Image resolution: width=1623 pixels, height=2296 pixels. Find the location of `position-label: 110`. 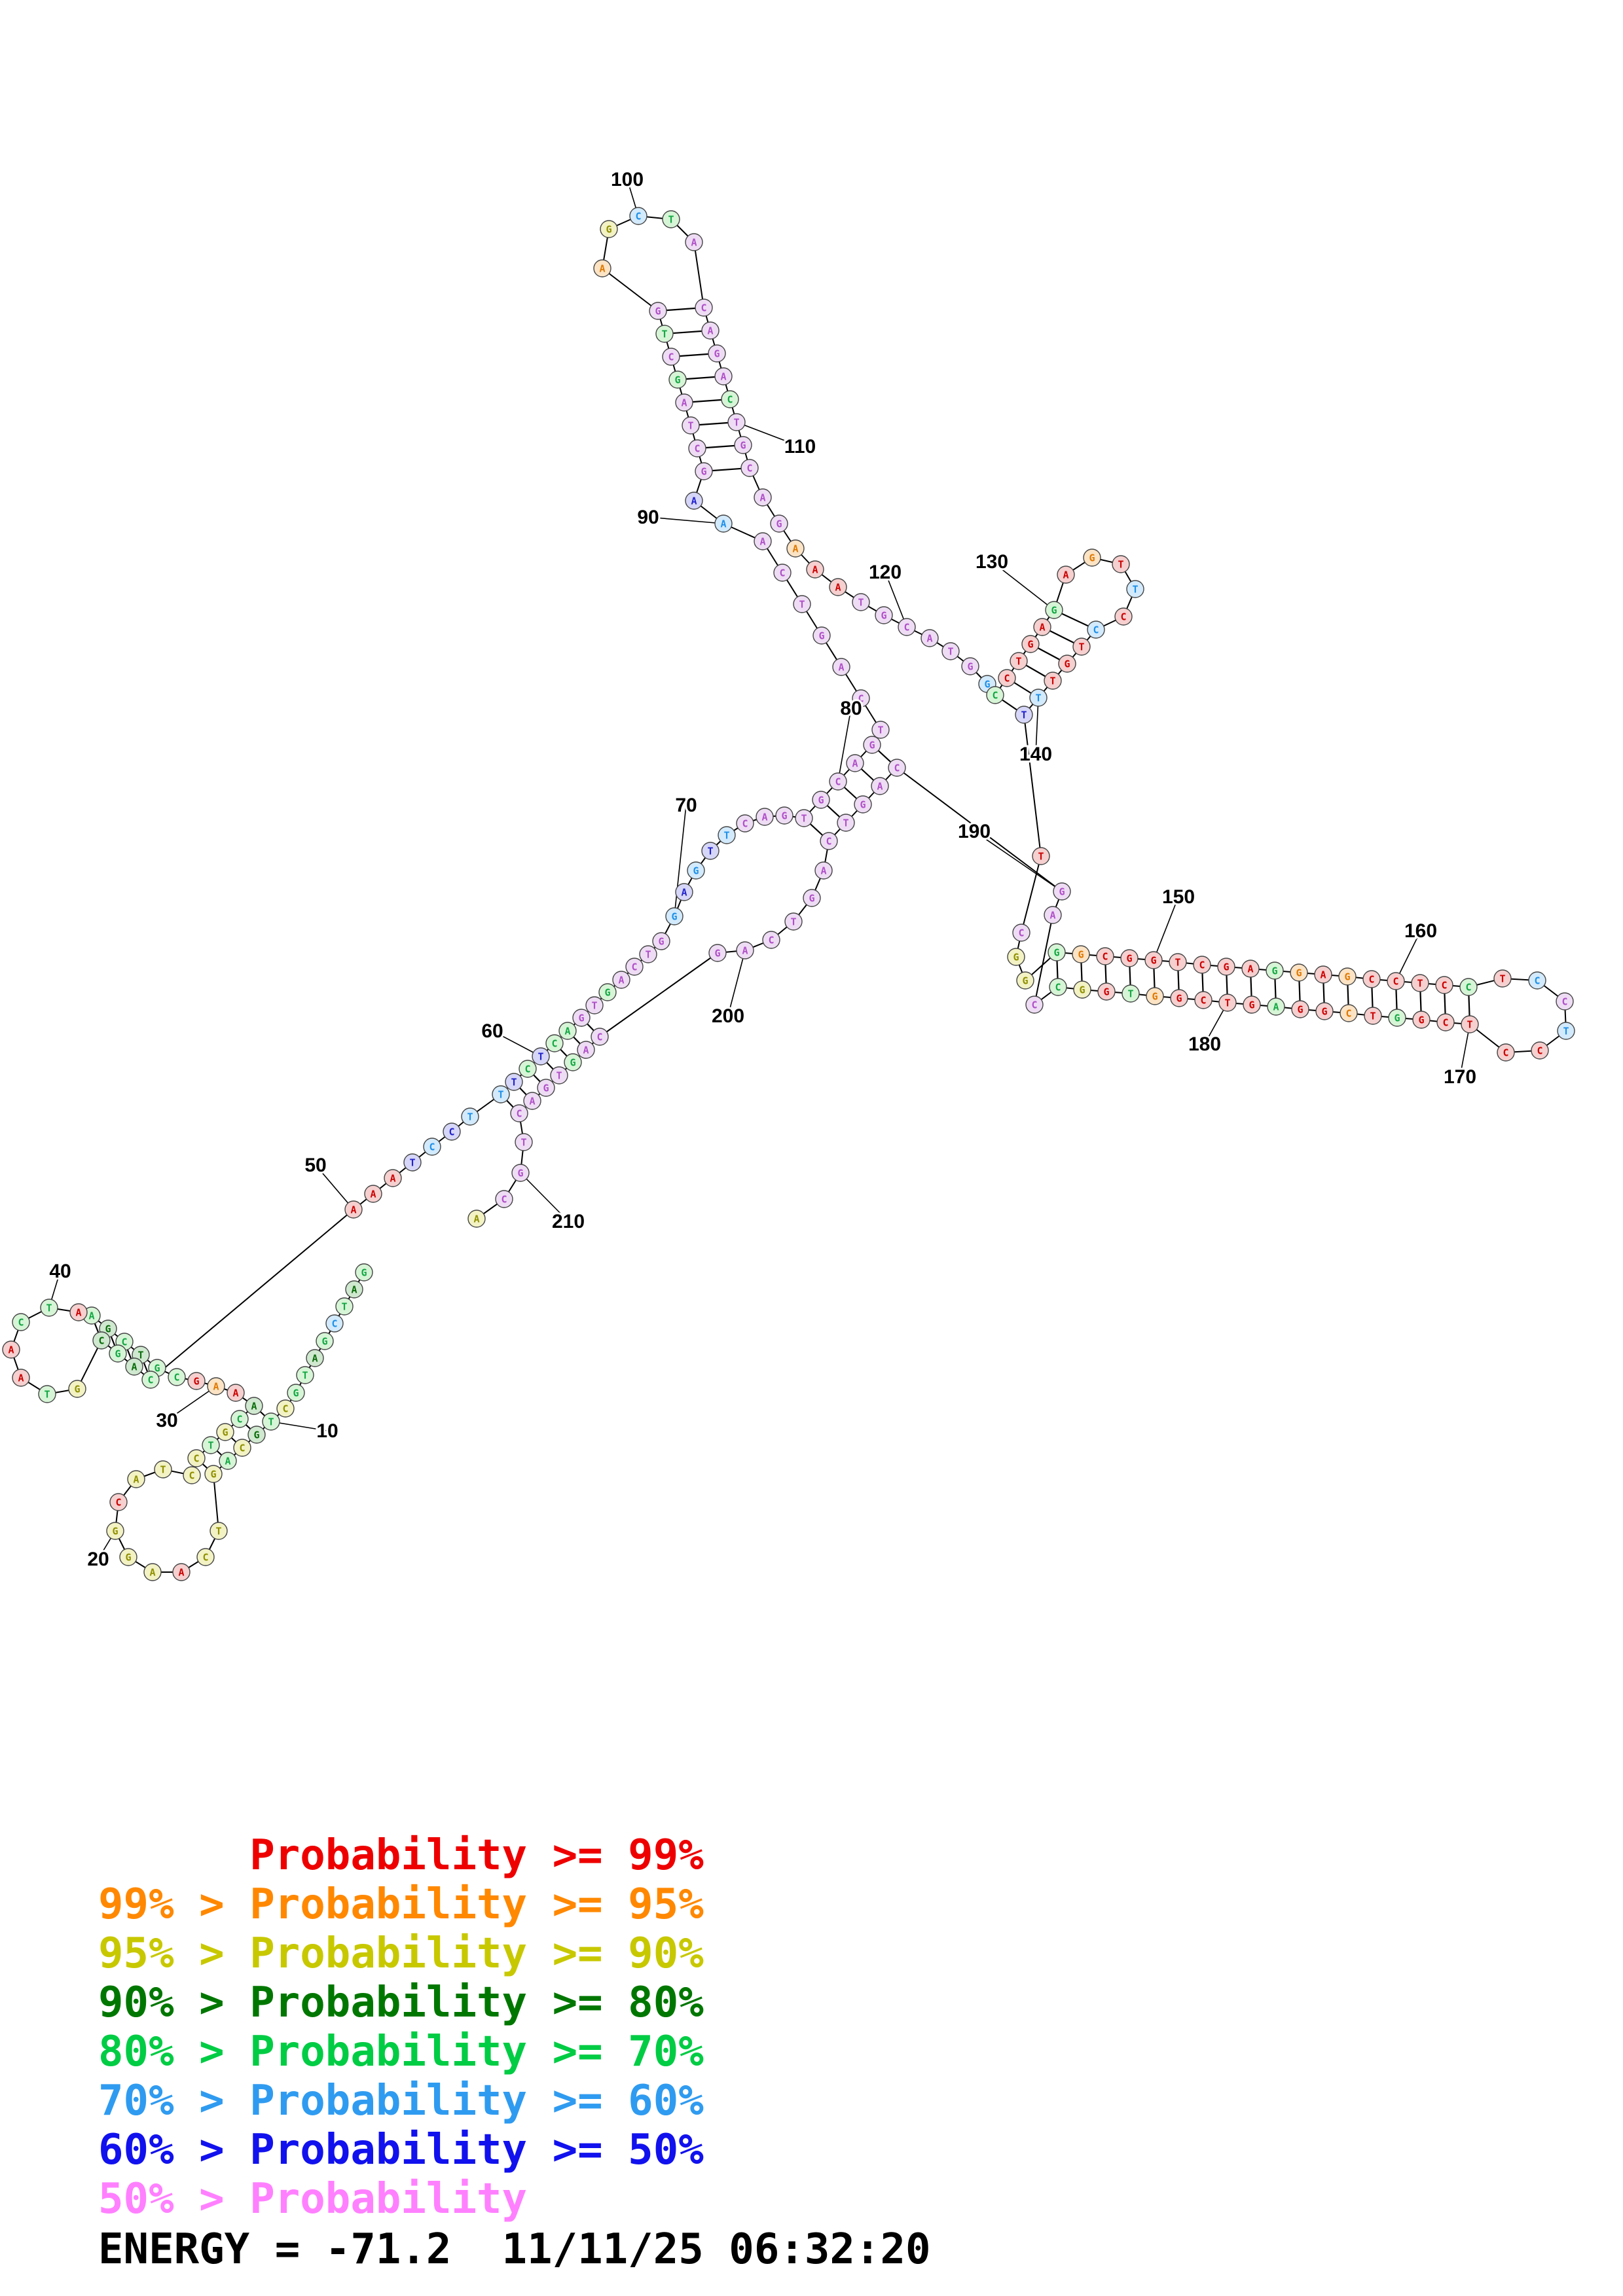

position-label: 110 is located at coordinates (800, 446).